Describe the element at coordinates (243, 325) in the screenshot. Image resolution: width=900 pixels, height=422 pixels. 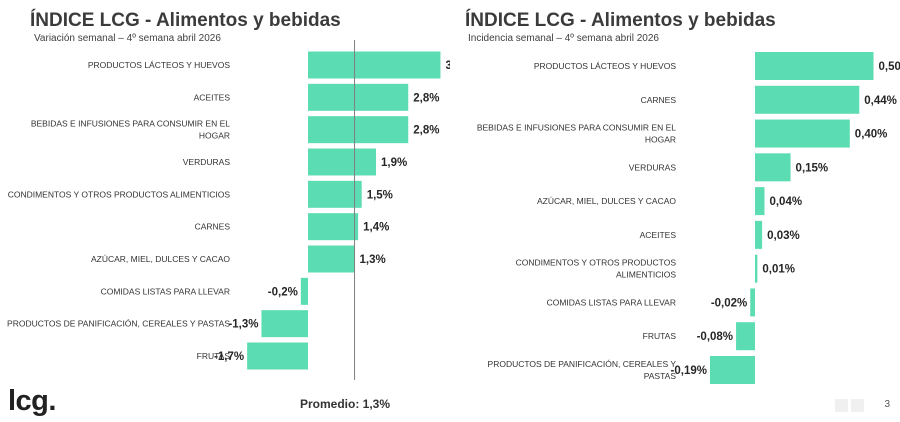
I see `left-data-label-9: -1,3%` at that location.